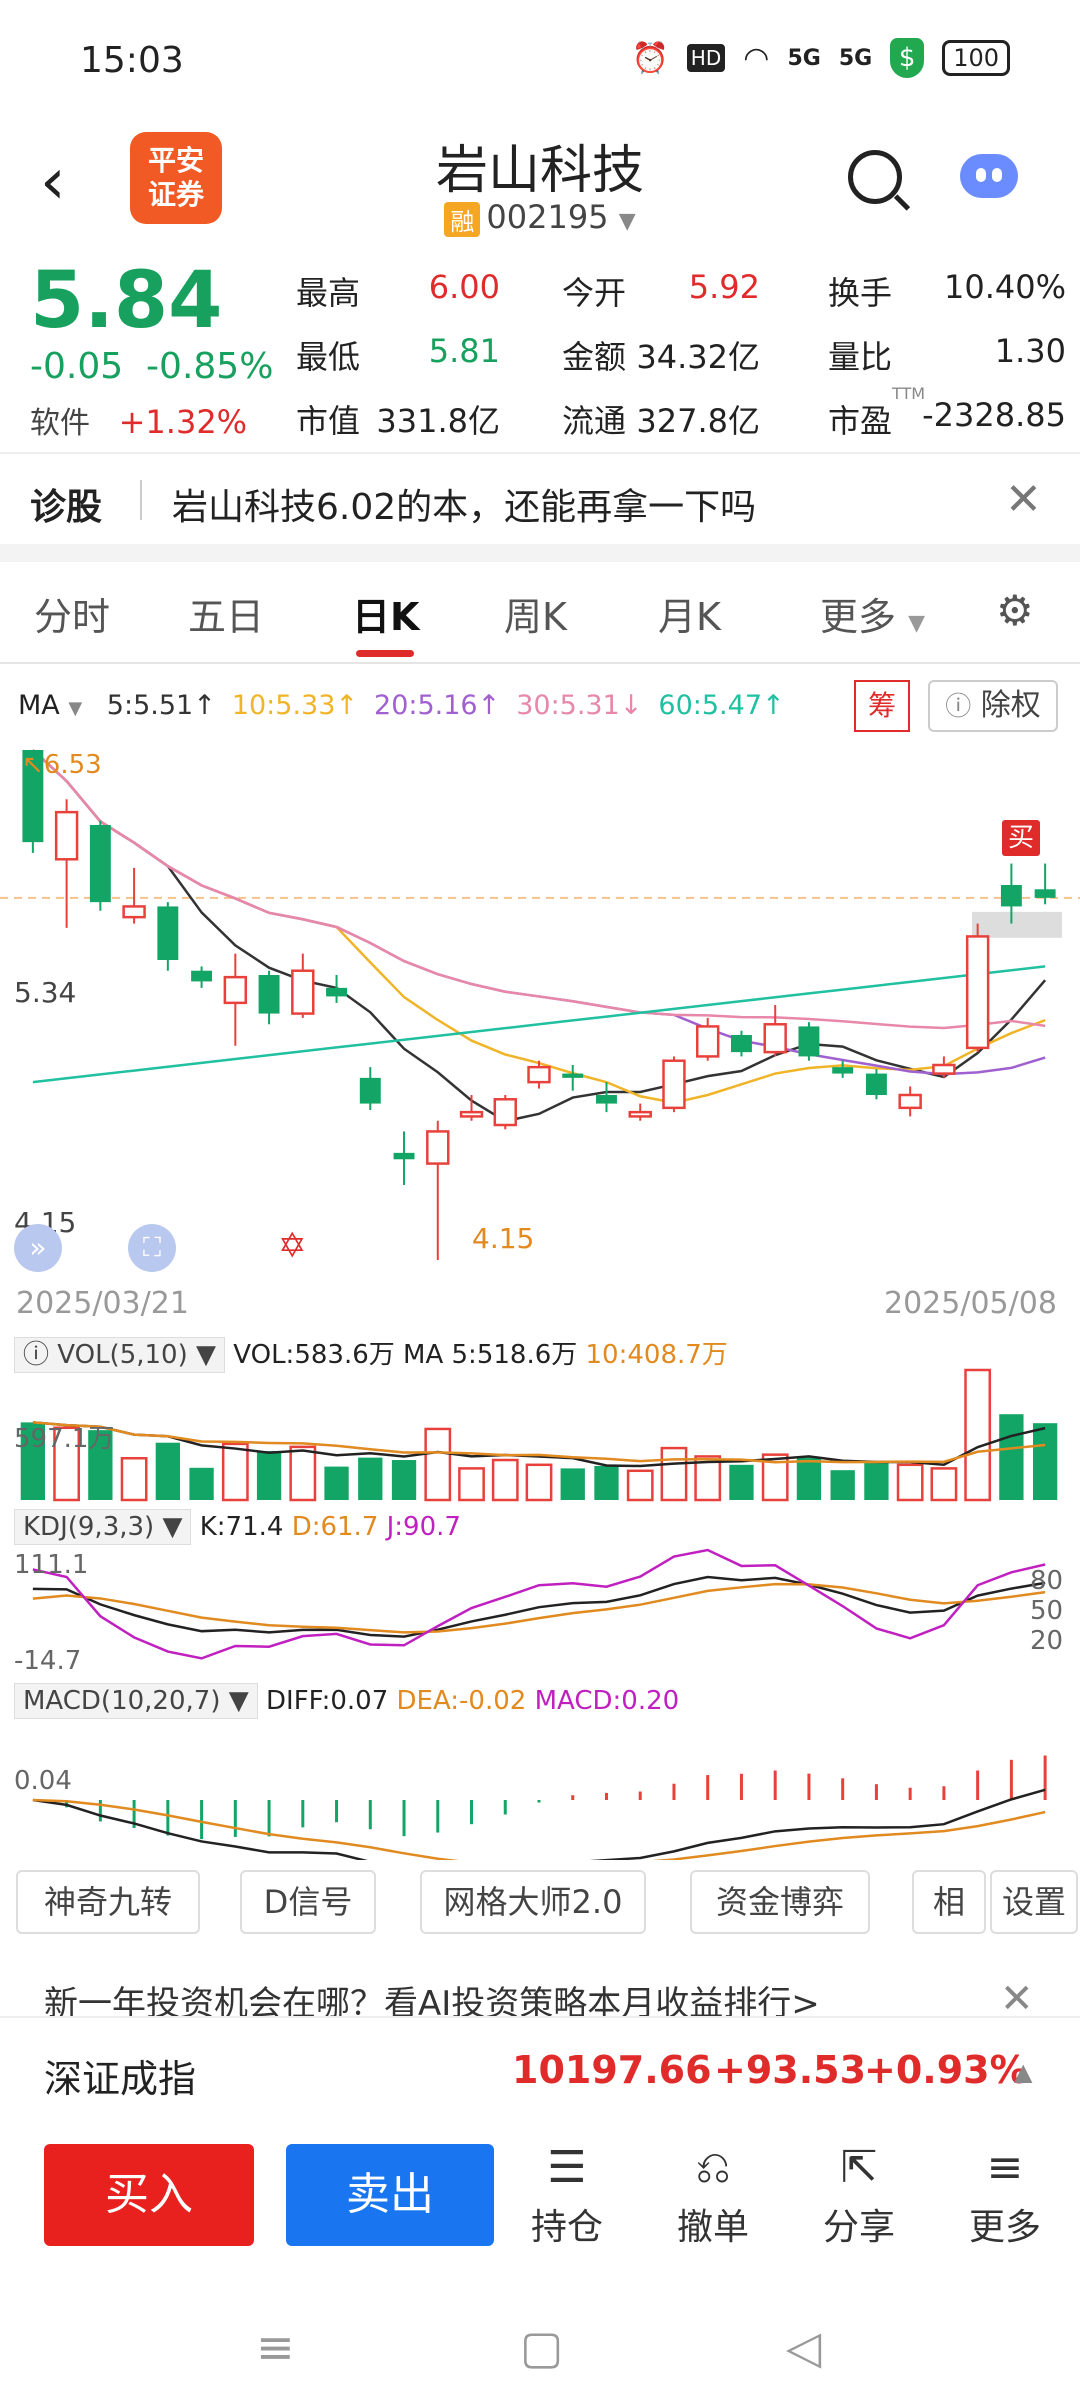  I want to click on buy-marker: 买, so click(1021, 838).